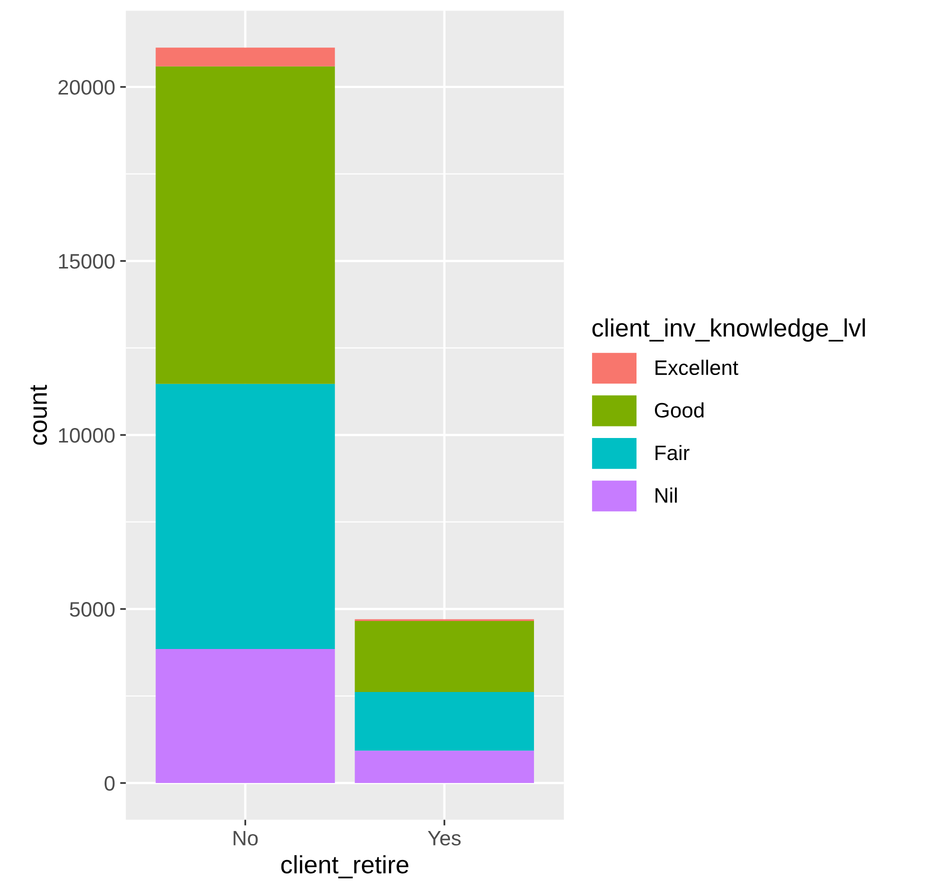  Describe the element at coordinates (246, 838) in the screenshot. I see `x-tick-label: No` at that location.